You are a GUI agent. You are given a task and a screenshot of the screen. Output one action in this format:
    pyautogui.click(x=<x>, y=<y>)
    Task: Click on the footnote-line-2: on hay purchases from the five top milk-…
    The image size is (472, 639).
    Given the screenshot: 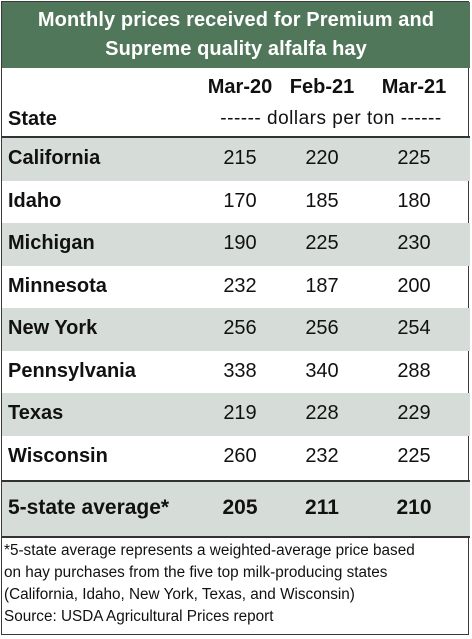 What is the action you would take?
    pyautogui.click(x=196, y=572)
    